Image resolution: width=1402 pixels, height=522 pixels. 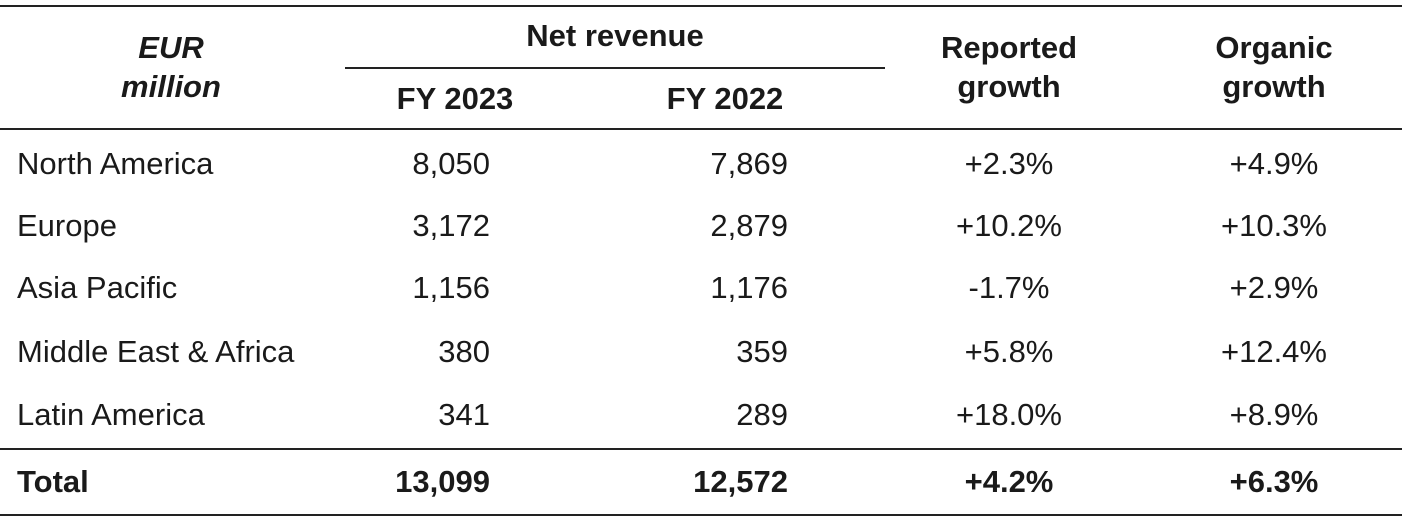 I want to click on row-label: Latin America, so click(x=111, y=414).